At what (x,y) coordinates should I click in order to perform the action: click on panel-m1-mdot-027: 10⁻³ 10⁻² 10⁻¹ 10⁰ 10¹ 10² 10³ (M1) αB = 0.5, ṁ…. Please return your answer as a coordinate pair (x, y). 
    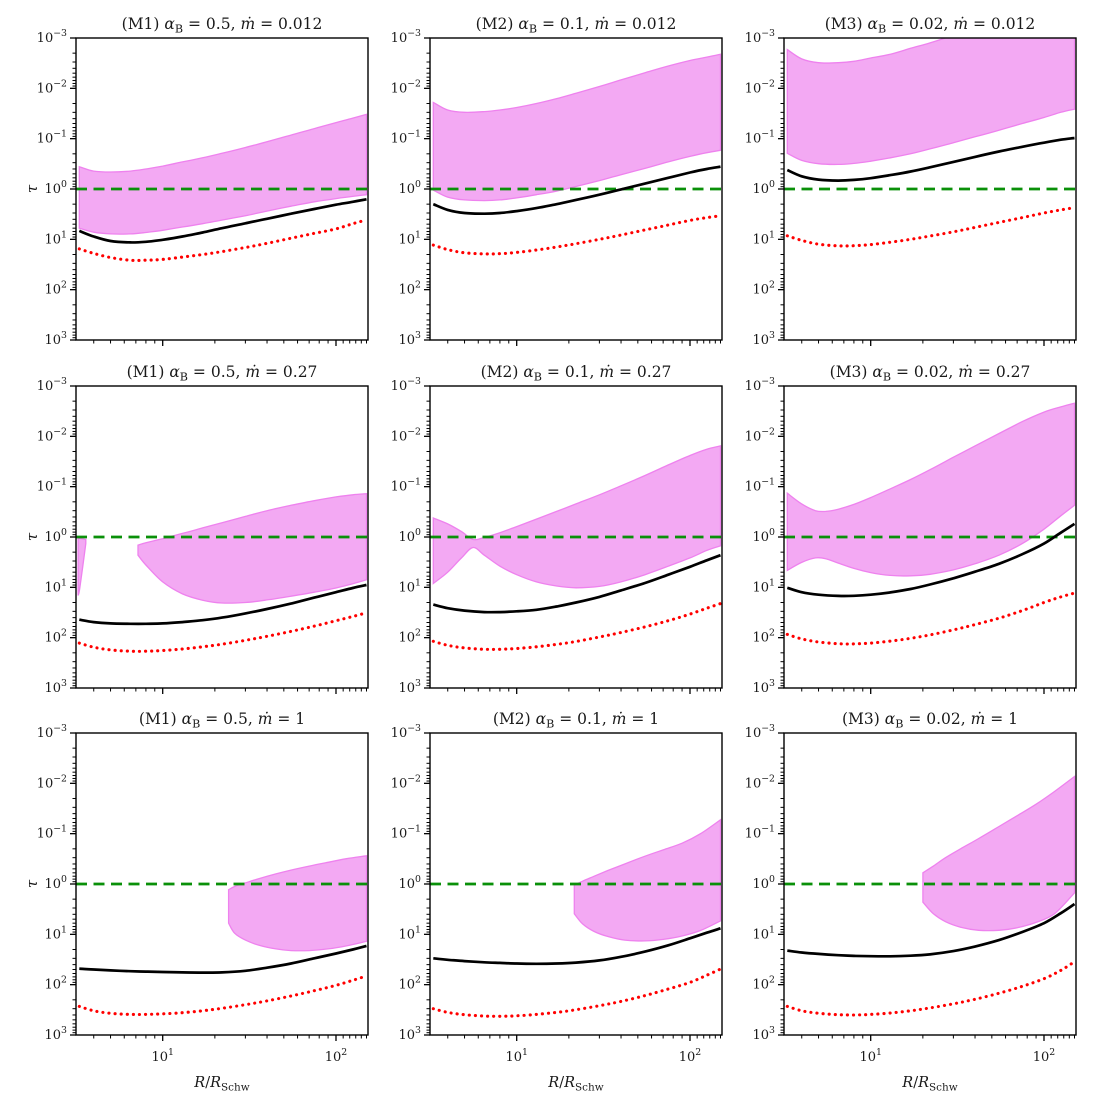
    Looking at the image, I should click on (196, 529).